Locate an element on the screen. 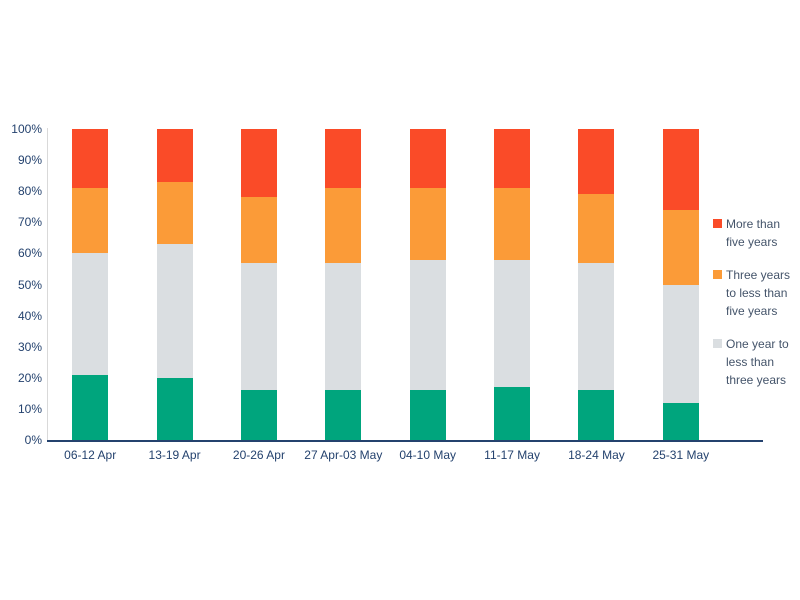  y-tick-label: 90% is located at coordinates (29, 160).